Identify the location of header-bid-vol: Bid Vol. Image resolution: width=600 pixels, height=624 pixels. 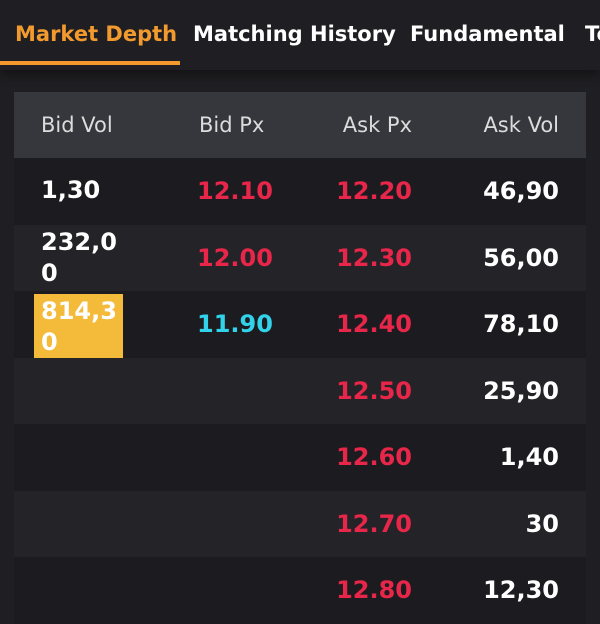
(77, 125).